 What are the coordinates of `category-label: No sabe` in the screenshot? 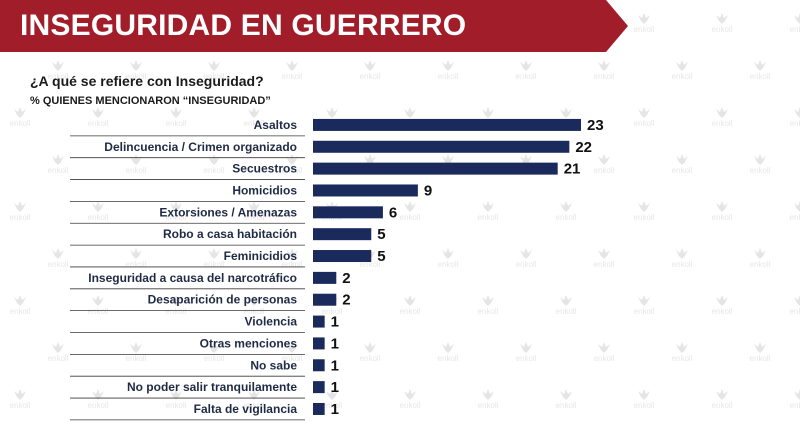 It's located at (273, 365).